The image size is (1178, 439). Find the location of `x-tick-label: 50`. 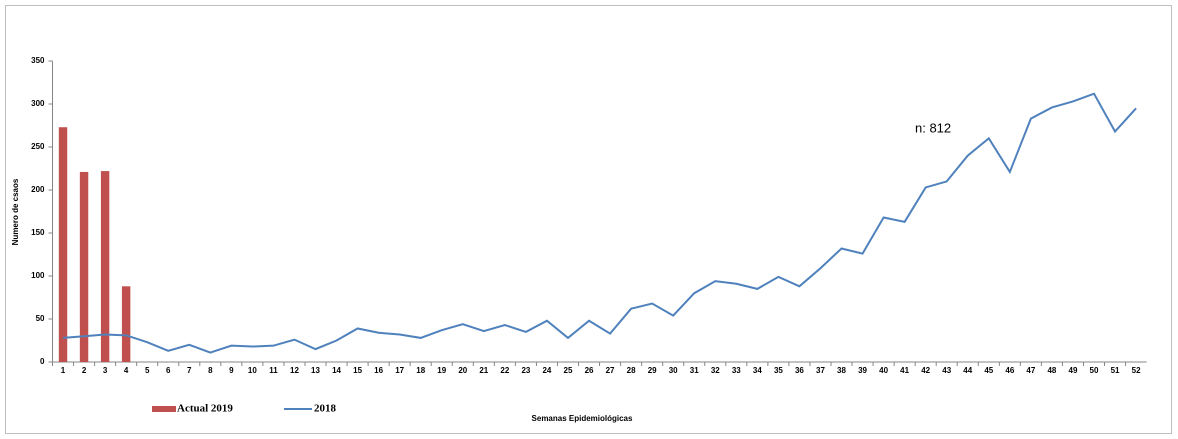

x-tick-label: 50 is located at coordinates (1094, 370).